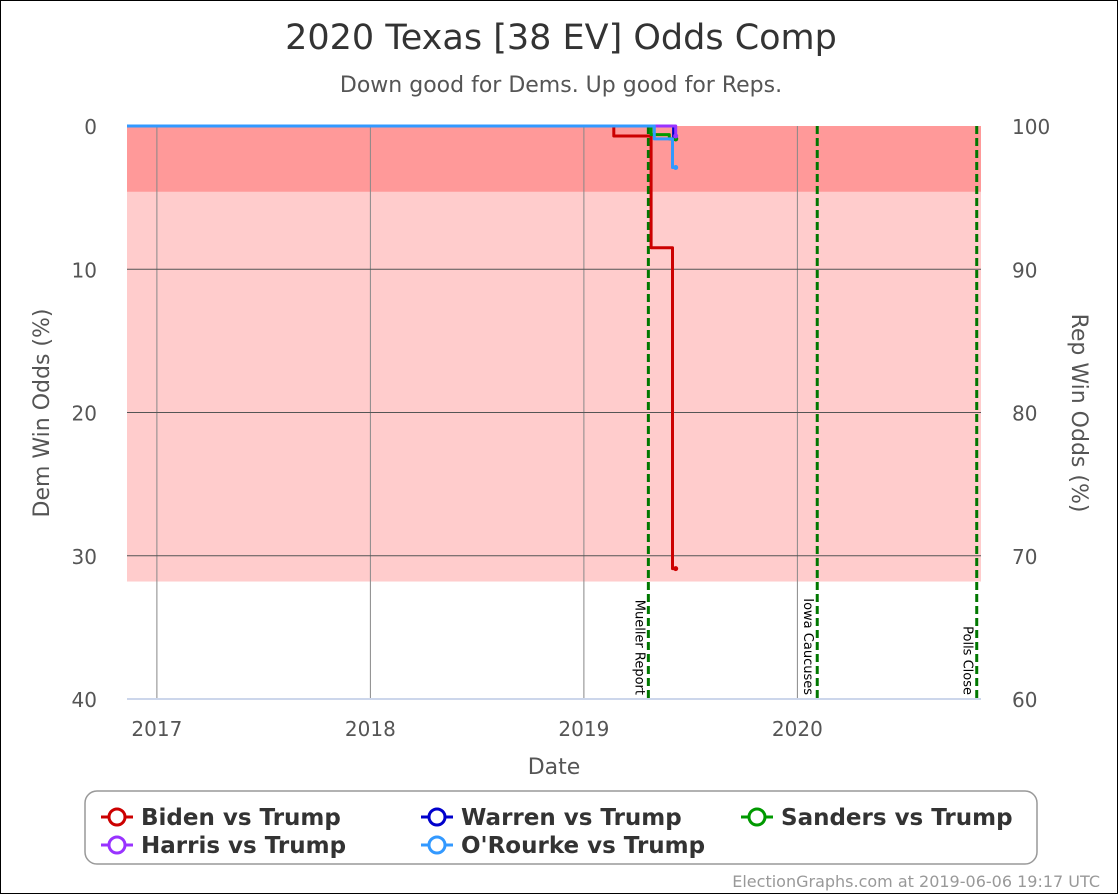 This screenshot has height=896, width=1120. Describe the element at coordinates (561, 38) in the screenshot. I see `chart-title: 2020 Texas [38 EV] Odds Comp` at that location.